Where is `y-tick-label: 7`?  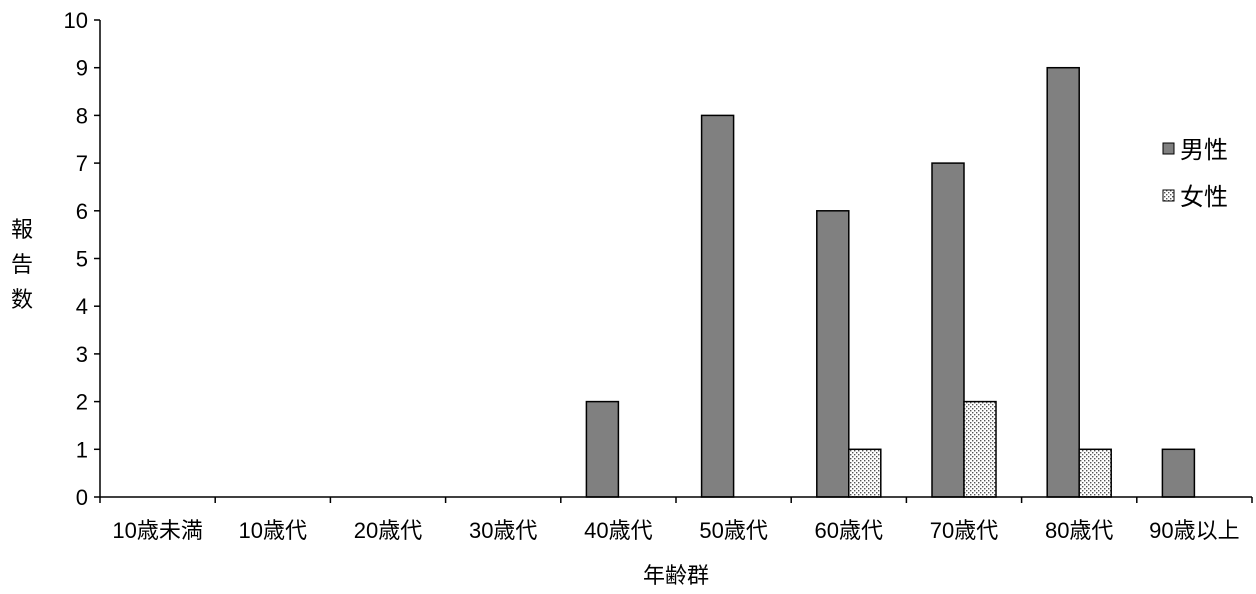
y-tick-label: 7 is located at coordinates (82, 163).